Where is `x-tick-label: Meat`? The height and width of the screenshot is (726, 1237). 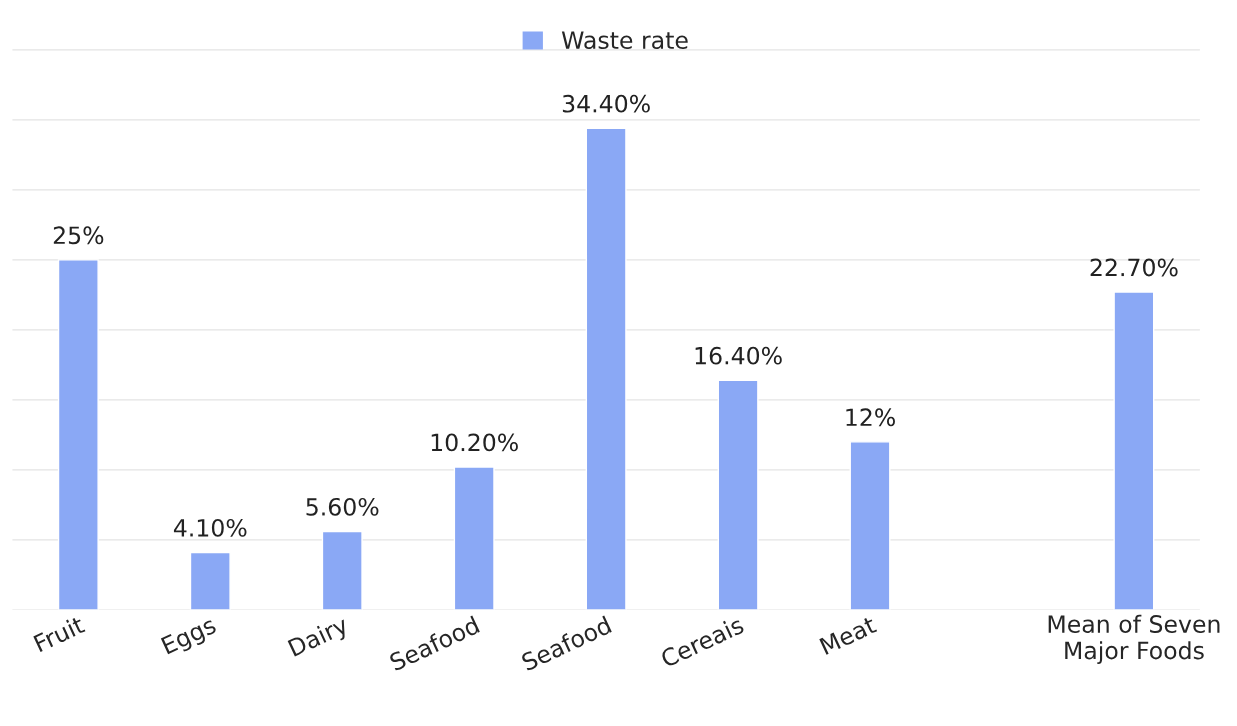 x-tick-label: Meat is located at coordinates (848, 635).